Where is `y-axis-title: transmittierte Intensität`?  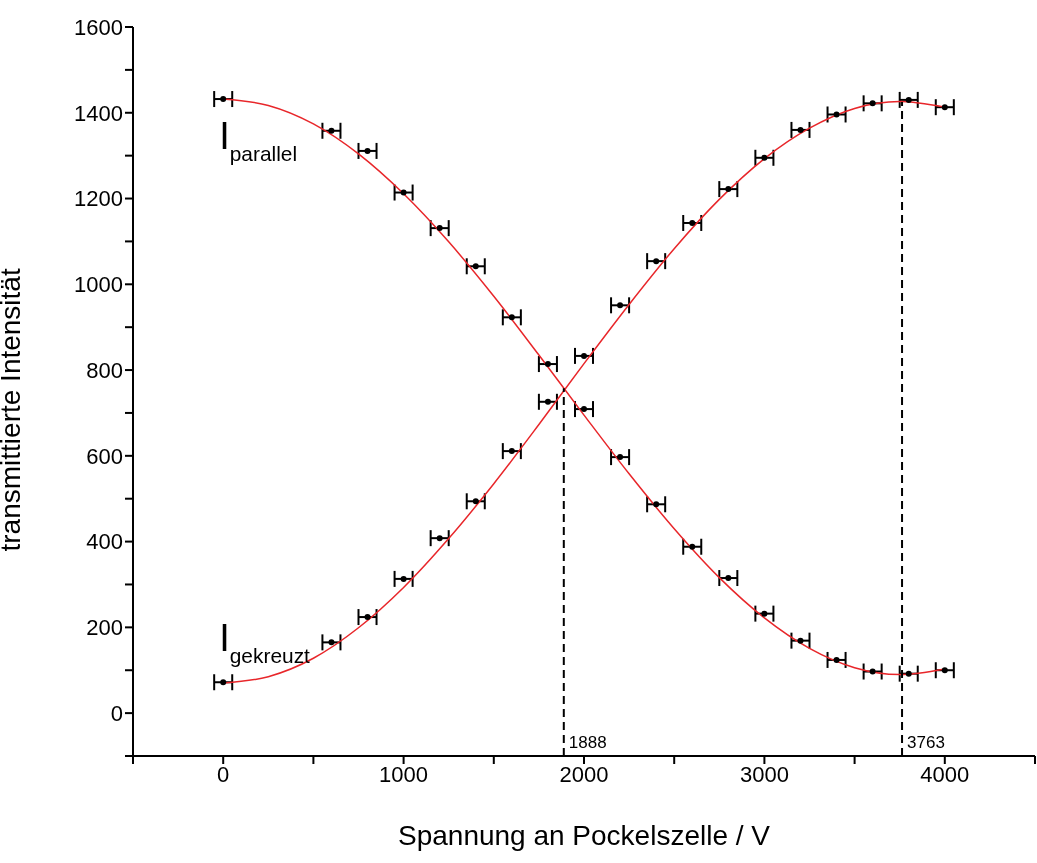 y-axis-title: transmittierte Intensität is located at coordinates (13, 410).